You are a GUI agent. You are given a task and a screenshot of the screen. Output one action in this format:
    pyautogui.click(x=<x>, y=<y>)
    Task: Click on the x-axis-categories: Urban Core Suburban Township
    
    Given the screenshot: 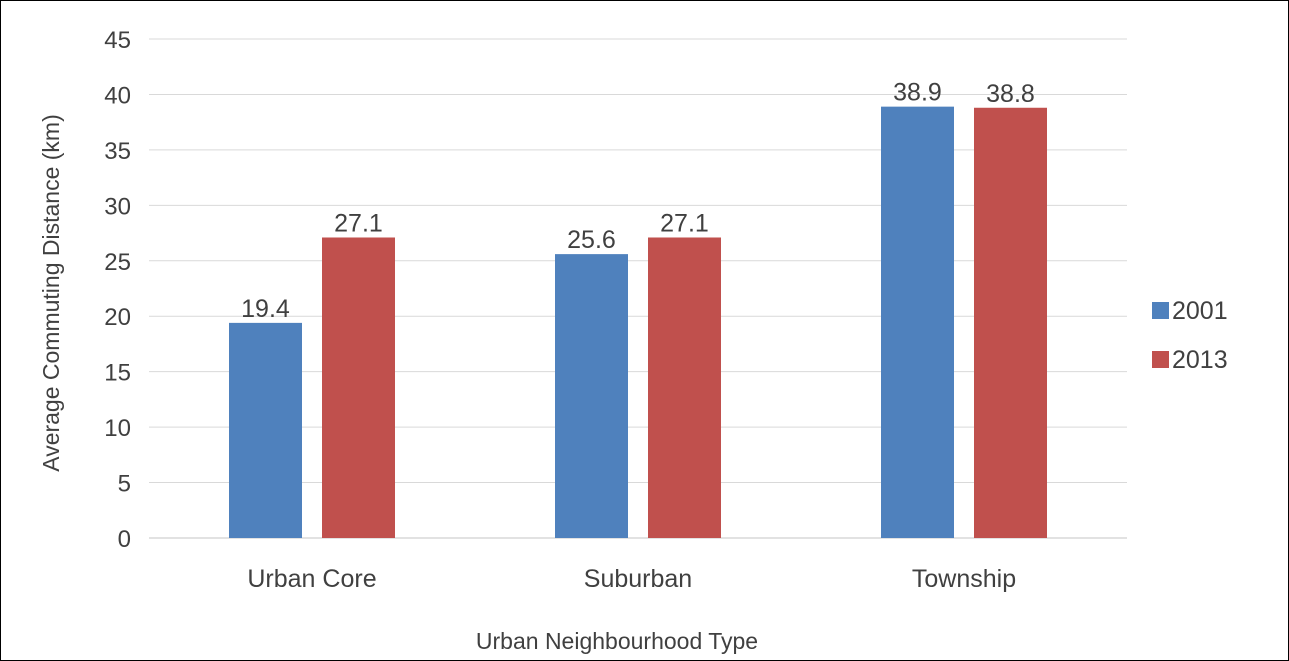 What is the action you would take?
    pyautogui.click(x=631, y=579)
    